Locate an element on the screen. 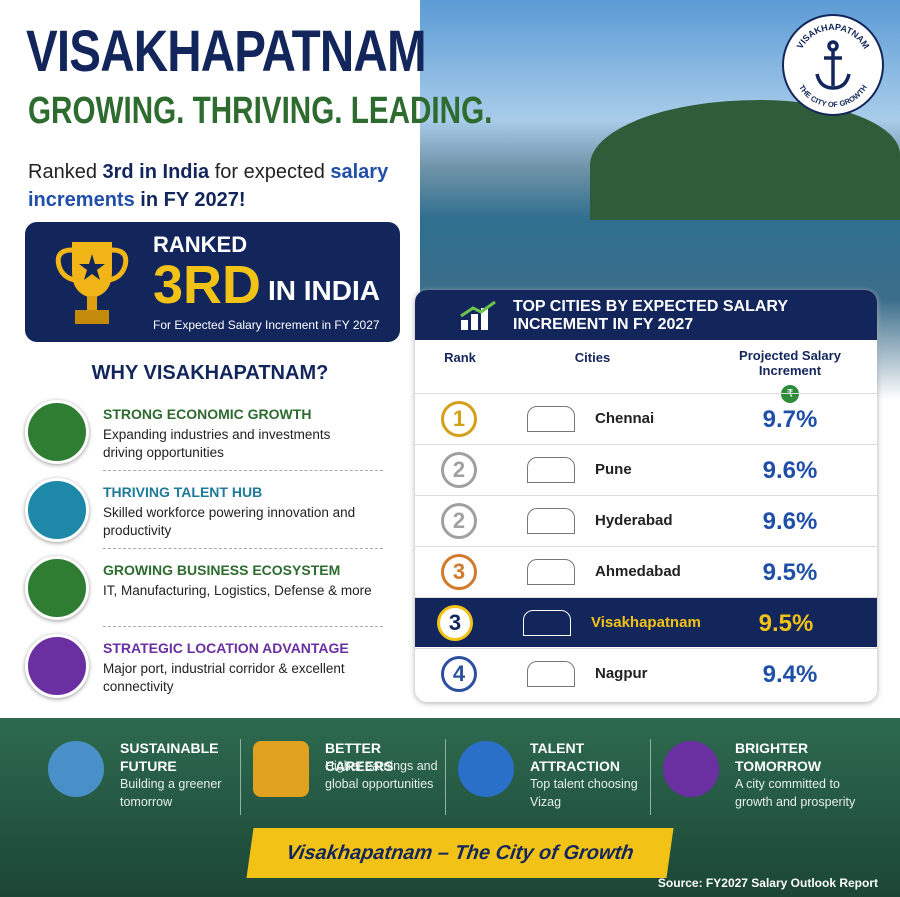  badge-note: For Expected Salary Increment in FY 2027 is located at coordinates (266, 325).